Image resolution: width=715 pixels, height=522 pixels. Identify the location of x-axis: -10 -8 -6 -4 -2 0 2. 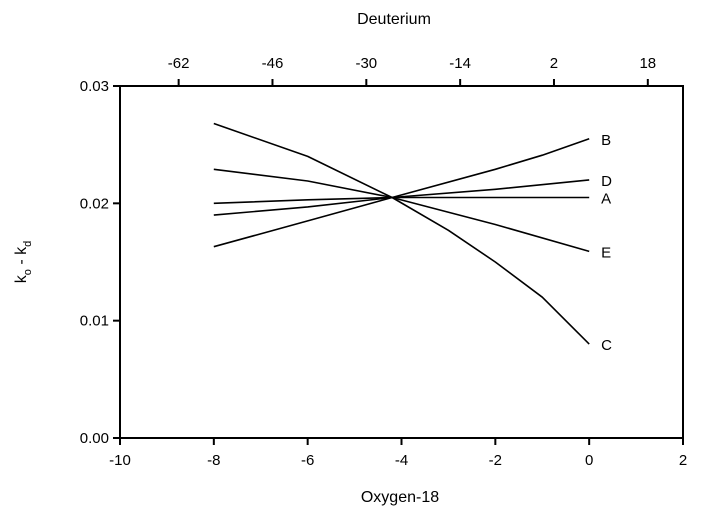
(398, 453).